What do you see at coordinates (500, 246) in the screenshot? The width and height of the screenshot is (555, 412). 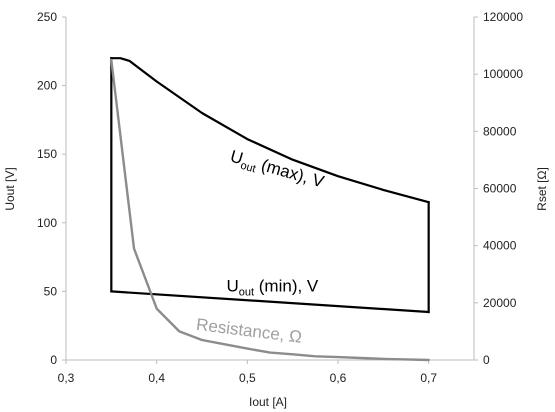 I see `y2-tick-label: 40000` at bounding box center [500, 246].